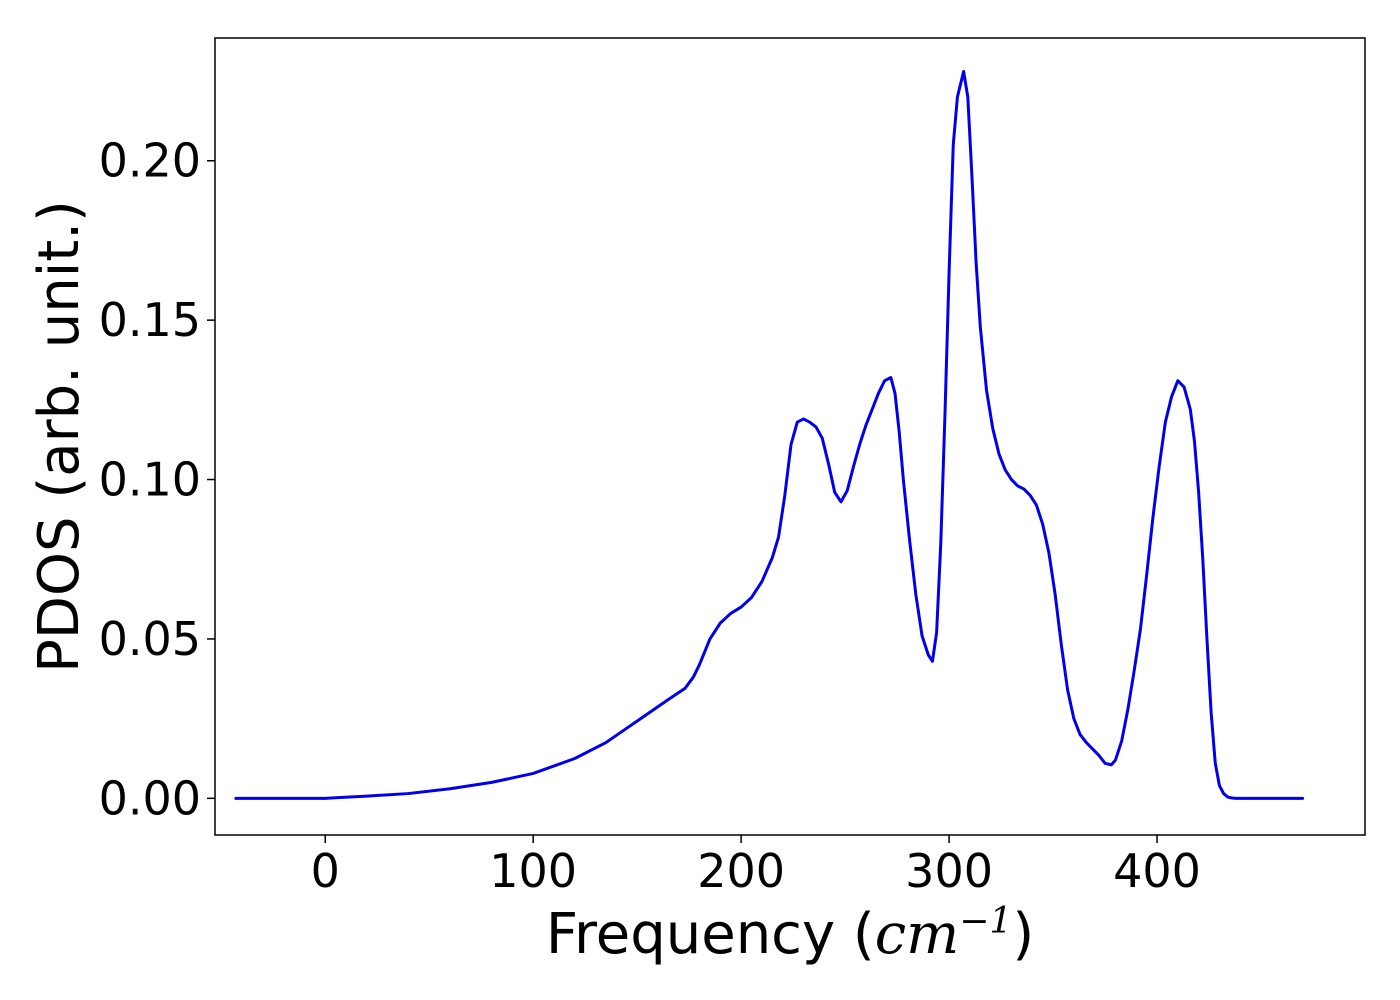 This screenshot has width=1400, height=1000. What do you see at coordinates (325, 871) in the screenshot?
I see `x-tick-label: 0` at bounding box center [325, 871].